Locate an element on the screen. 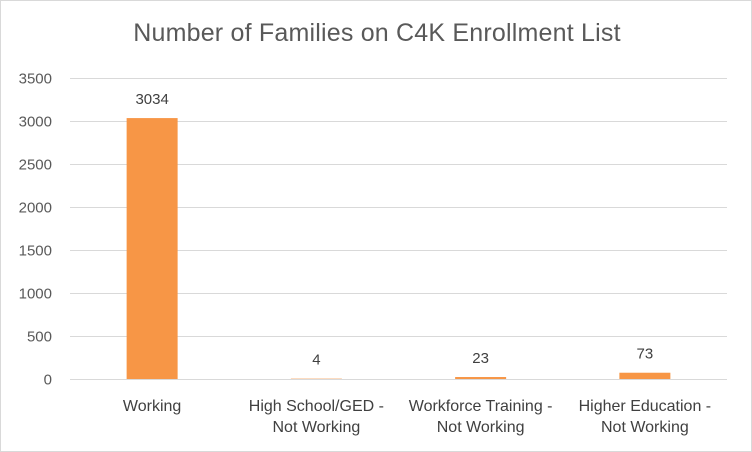 Image resolution: width=752 pixels, height=452 pixels. y-tick-label: 1000 is located at coordinates (35, 294).